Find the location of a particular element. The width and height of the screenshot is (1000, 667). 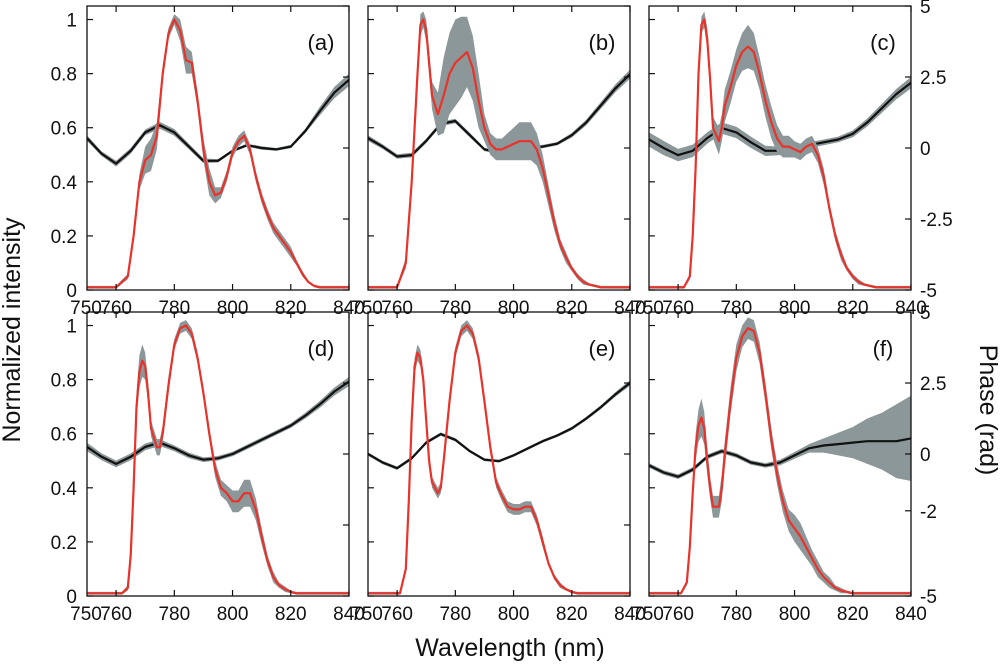

phase-tick-label: -2 is located at coordinates (928, 512).